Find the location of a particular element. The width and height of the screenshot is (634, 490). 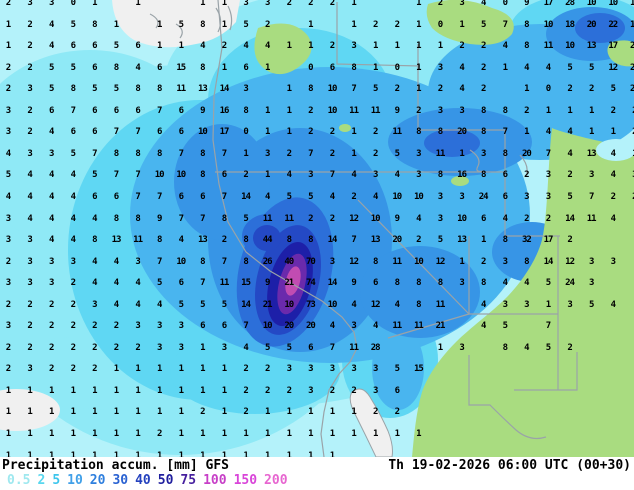

precip-value: 70 is located at coordinates (310, 261).